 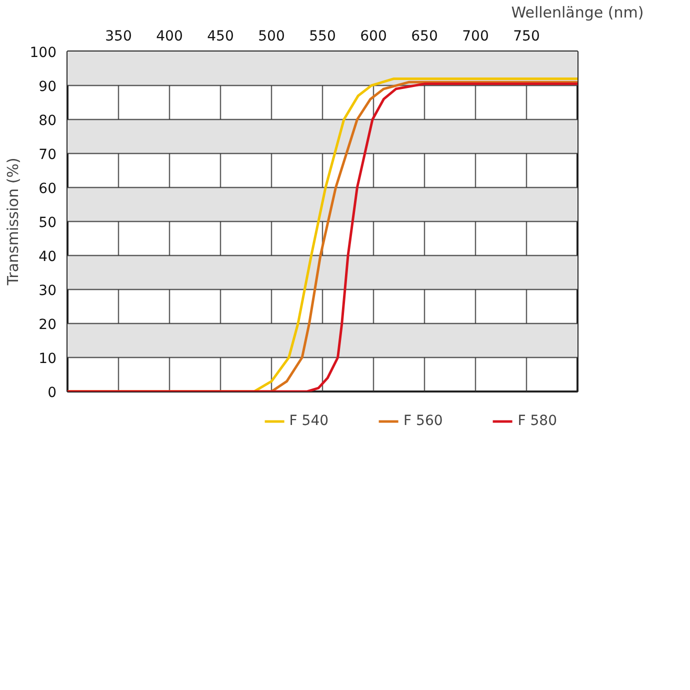 I want to click on y-tick-label: 80, so click(x=47, y=121).